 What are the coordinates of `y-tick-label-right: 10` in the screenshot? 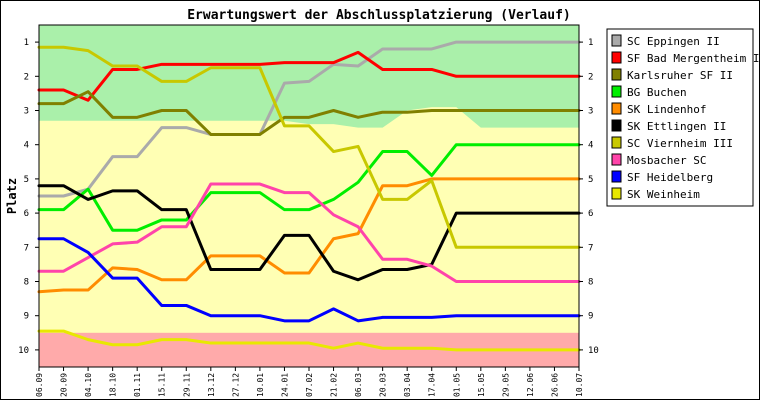 It's located at (593, 351).